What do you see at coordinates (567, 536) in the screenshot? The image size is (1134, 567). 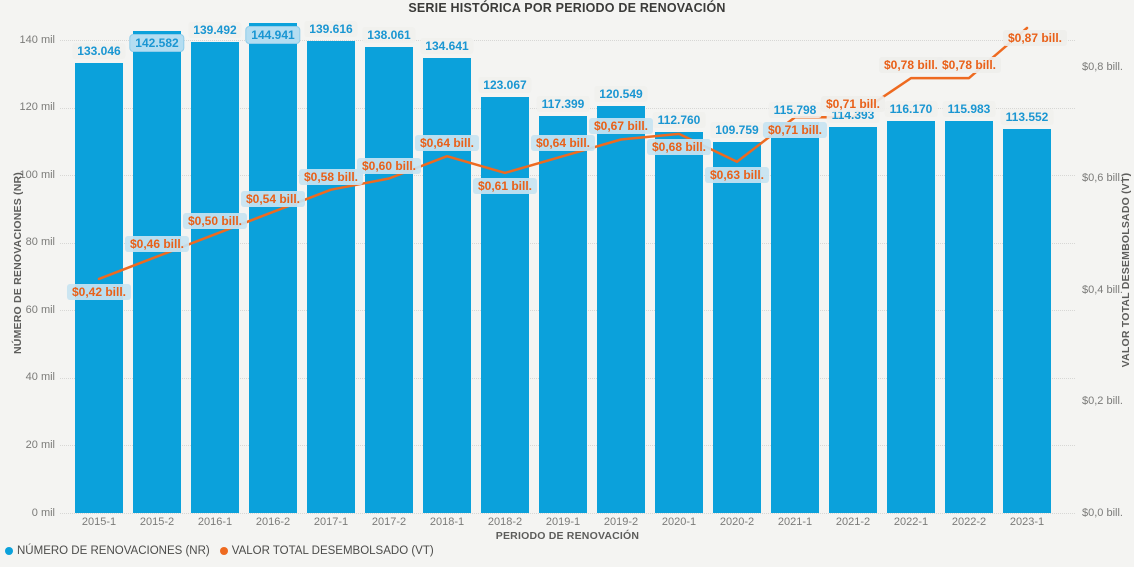 I see `x-axis-title: PERIODO DE RENOVACIÓN` at bounding box center [567, 536].